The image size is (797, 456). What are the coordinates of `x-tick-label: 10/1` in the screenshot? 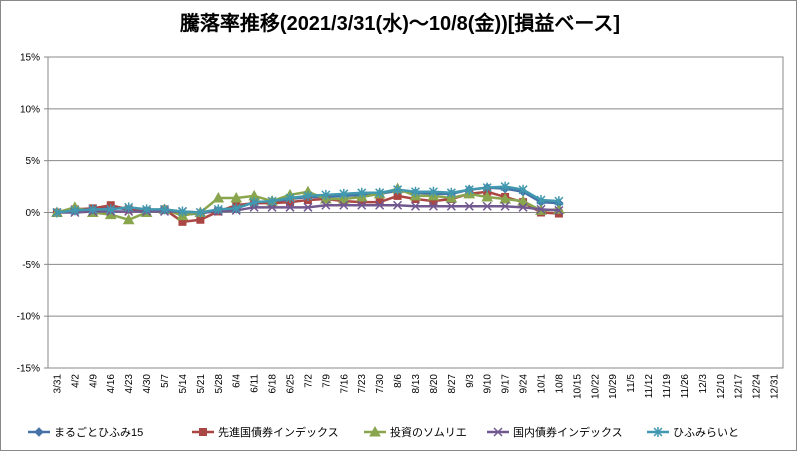 It's located at (541, 384).